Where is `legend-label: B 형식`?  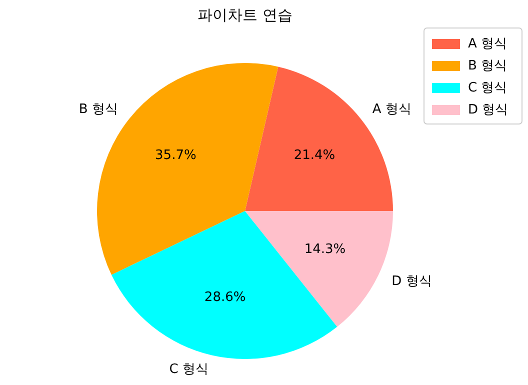 legend-label: B 형식 is located at coordinates (488, 66).